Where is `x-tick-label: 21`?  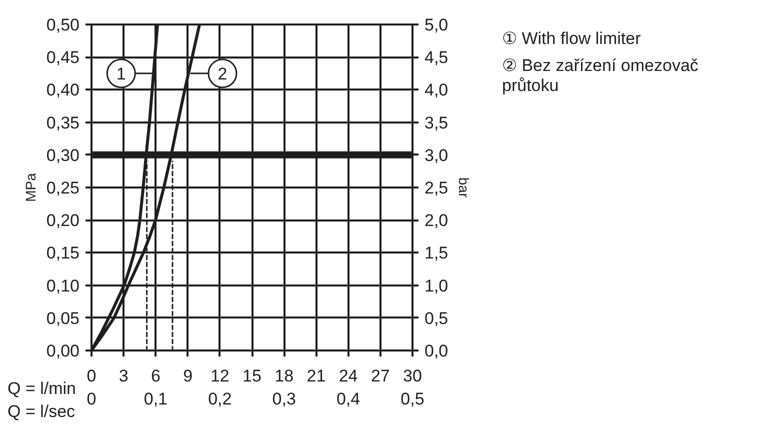
x-tick-label: 21 is located at coordinates (316, 376).